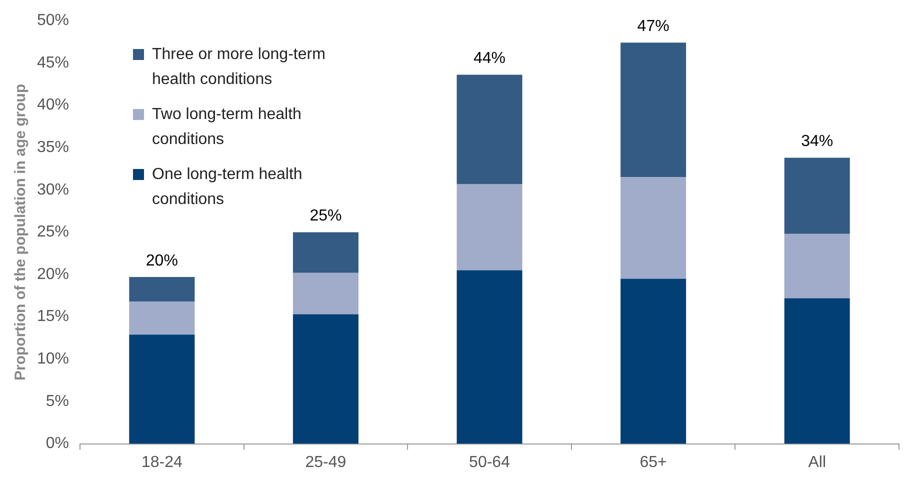 The image size is (913, 483). I want to click on x-tick-label: 25-49, so click(325, 462).